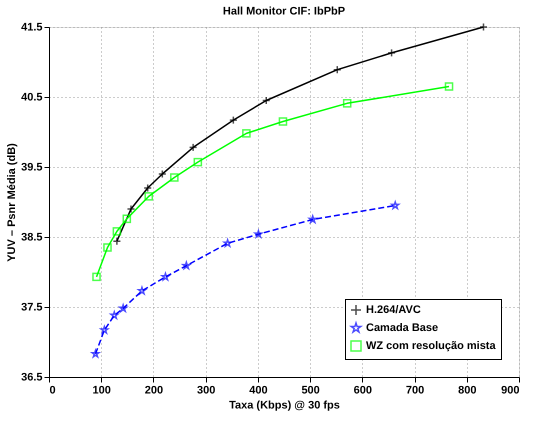 The height and width of the screenshot is (423, 547). I want to click on x-tick-label: 900, so click(510, 390).